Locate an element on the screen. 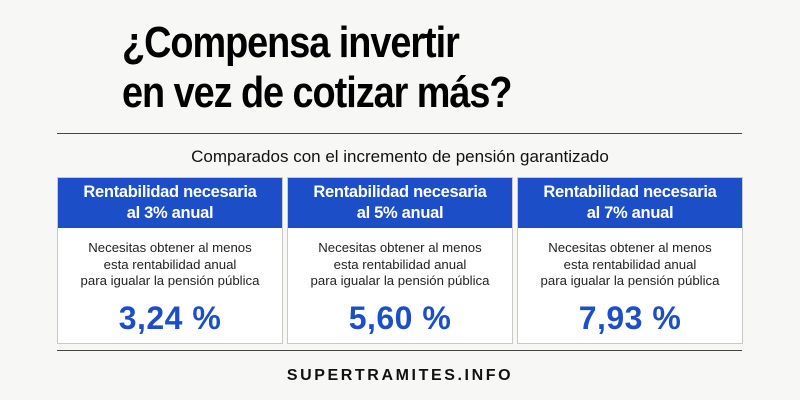  footer-brand: SUPERTRAMITES.INFO is located at coordinates (400, 375).